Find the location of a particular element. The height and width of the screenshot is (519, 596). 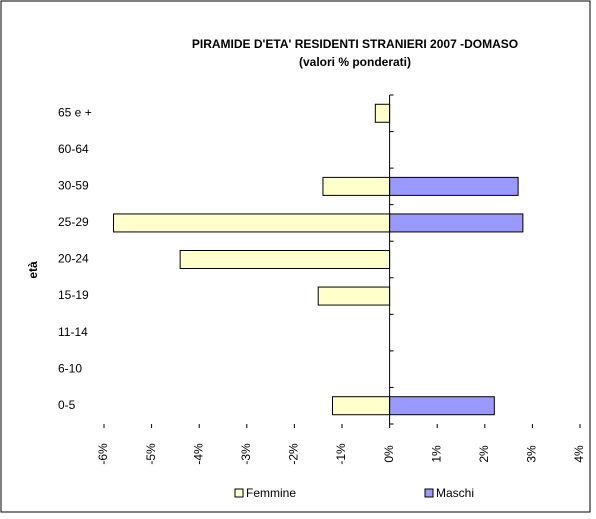

y-tick-label: 65 e + is located at coordinates (75, 112).